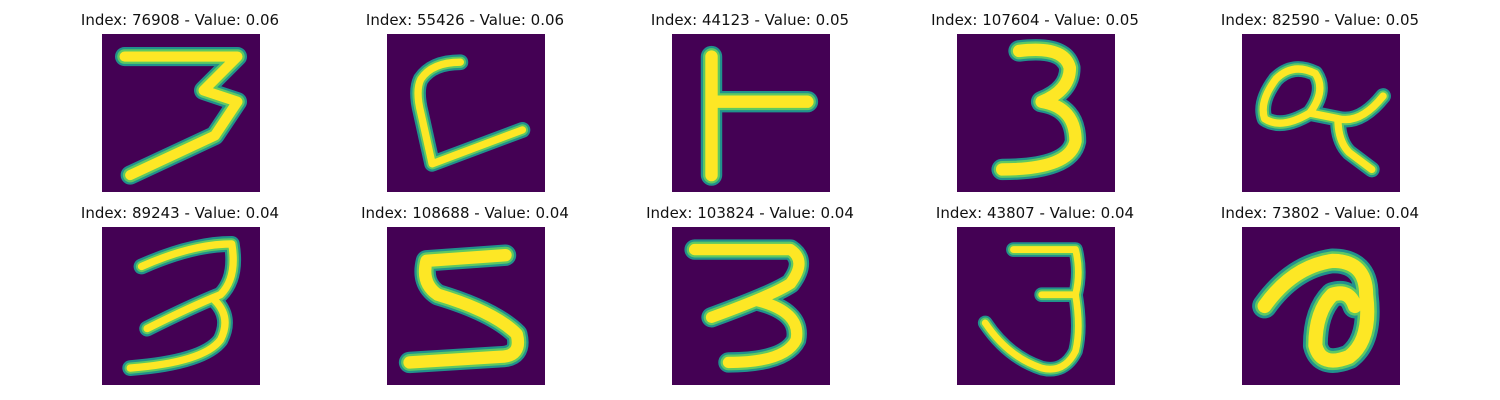 The height and width of the screenshot is (400, 1500). I want to click on panel-6: Index: 89243 - Value: 0.04, so click(180, 289).